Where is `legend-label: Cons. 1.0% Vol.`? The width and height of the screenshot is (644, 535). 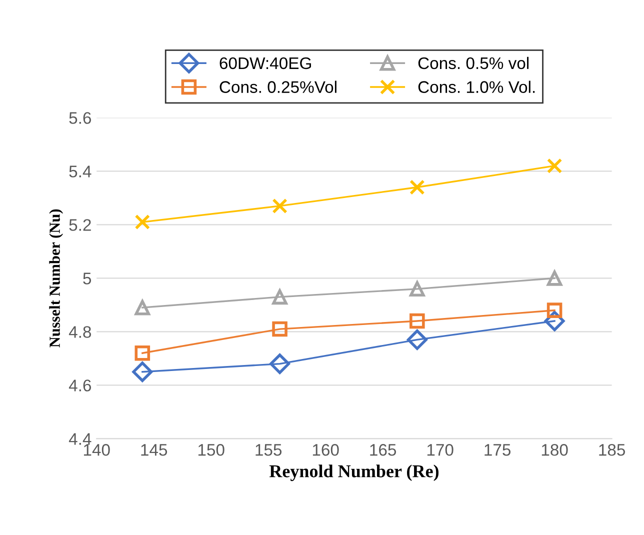 legend-label: Cons. 1.0% Vol. is located at coordinates (476, 86).